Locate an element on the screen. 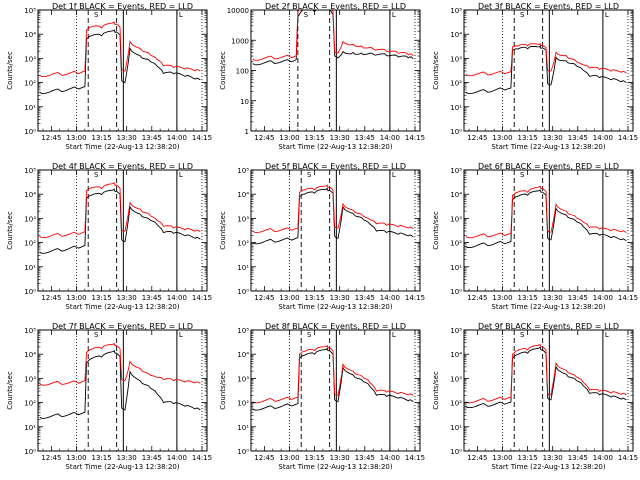 Image resolution: width=640 pixels, height=480 pixels. panel-title: Det 2f BLACK = Events, RED = LLD is located at coordinates (335, 6).